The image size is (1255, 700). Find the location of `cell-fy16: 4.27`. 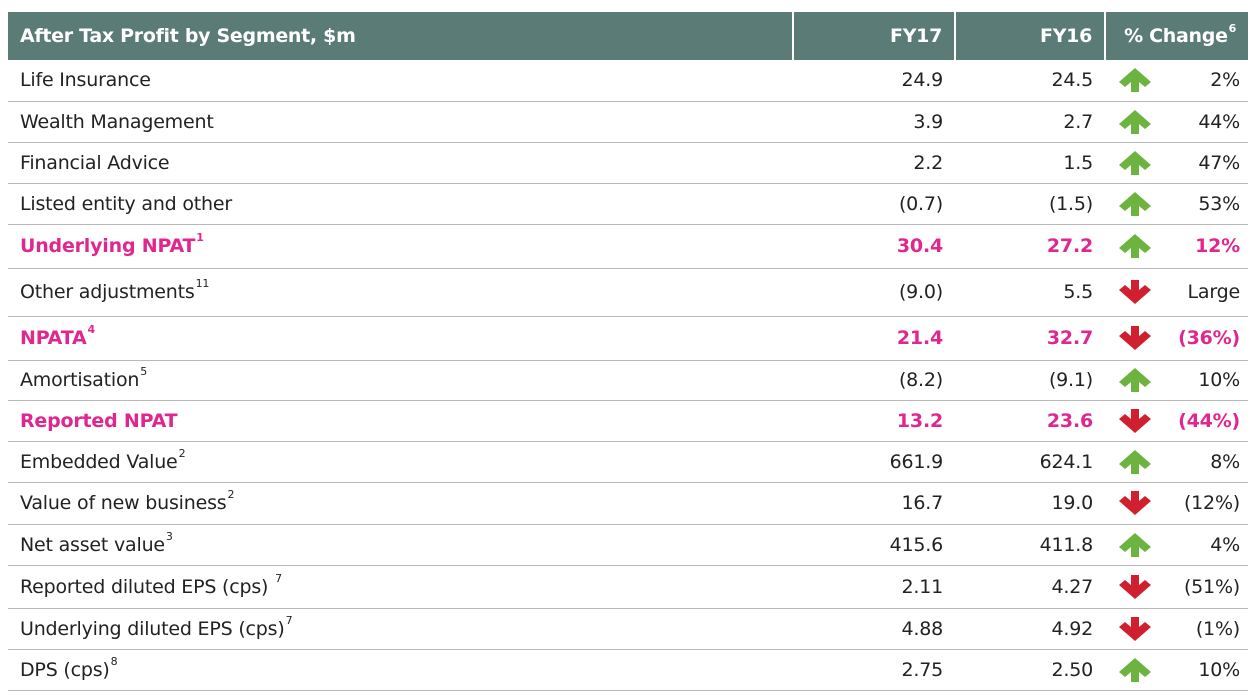

cell-fy16: 4.27 is located at coordinates (1030, 587).